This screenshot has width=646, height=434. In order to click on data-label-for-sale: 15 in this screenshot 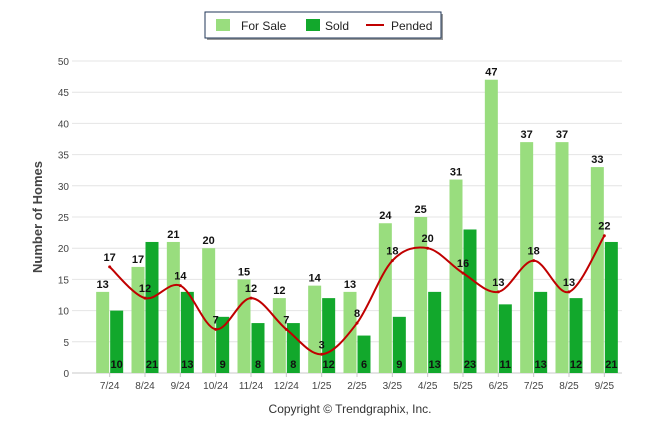, I will do `click(244, 272)`.